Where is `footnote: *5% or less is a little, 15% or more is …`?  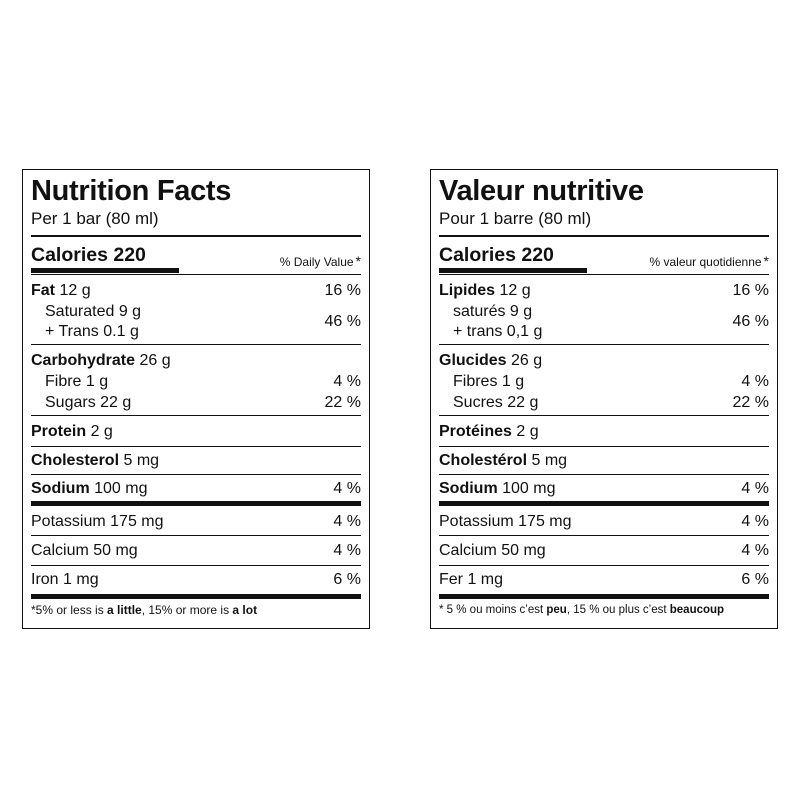 footnote: *5% or less is a little, 15% or more is … is located at coordinates (196, 610).